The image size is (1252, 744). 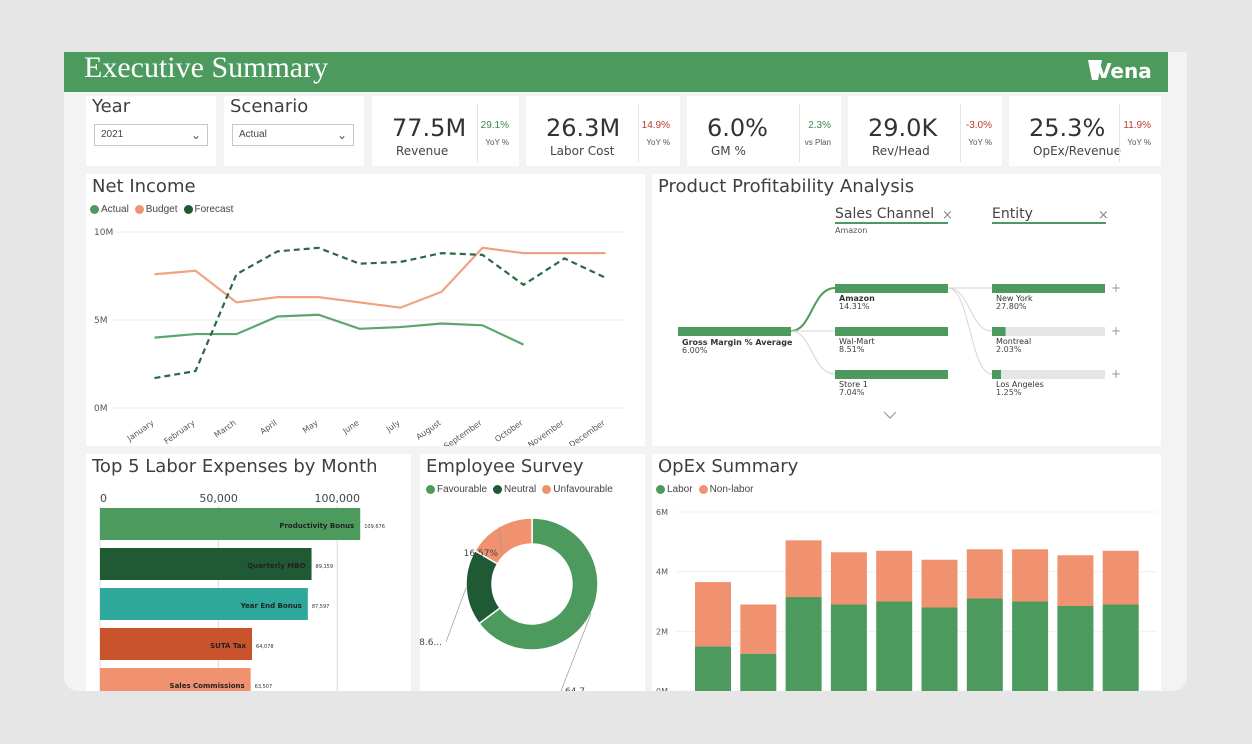 I want to click on x-tick-label: March, so click(x=225, y=428).